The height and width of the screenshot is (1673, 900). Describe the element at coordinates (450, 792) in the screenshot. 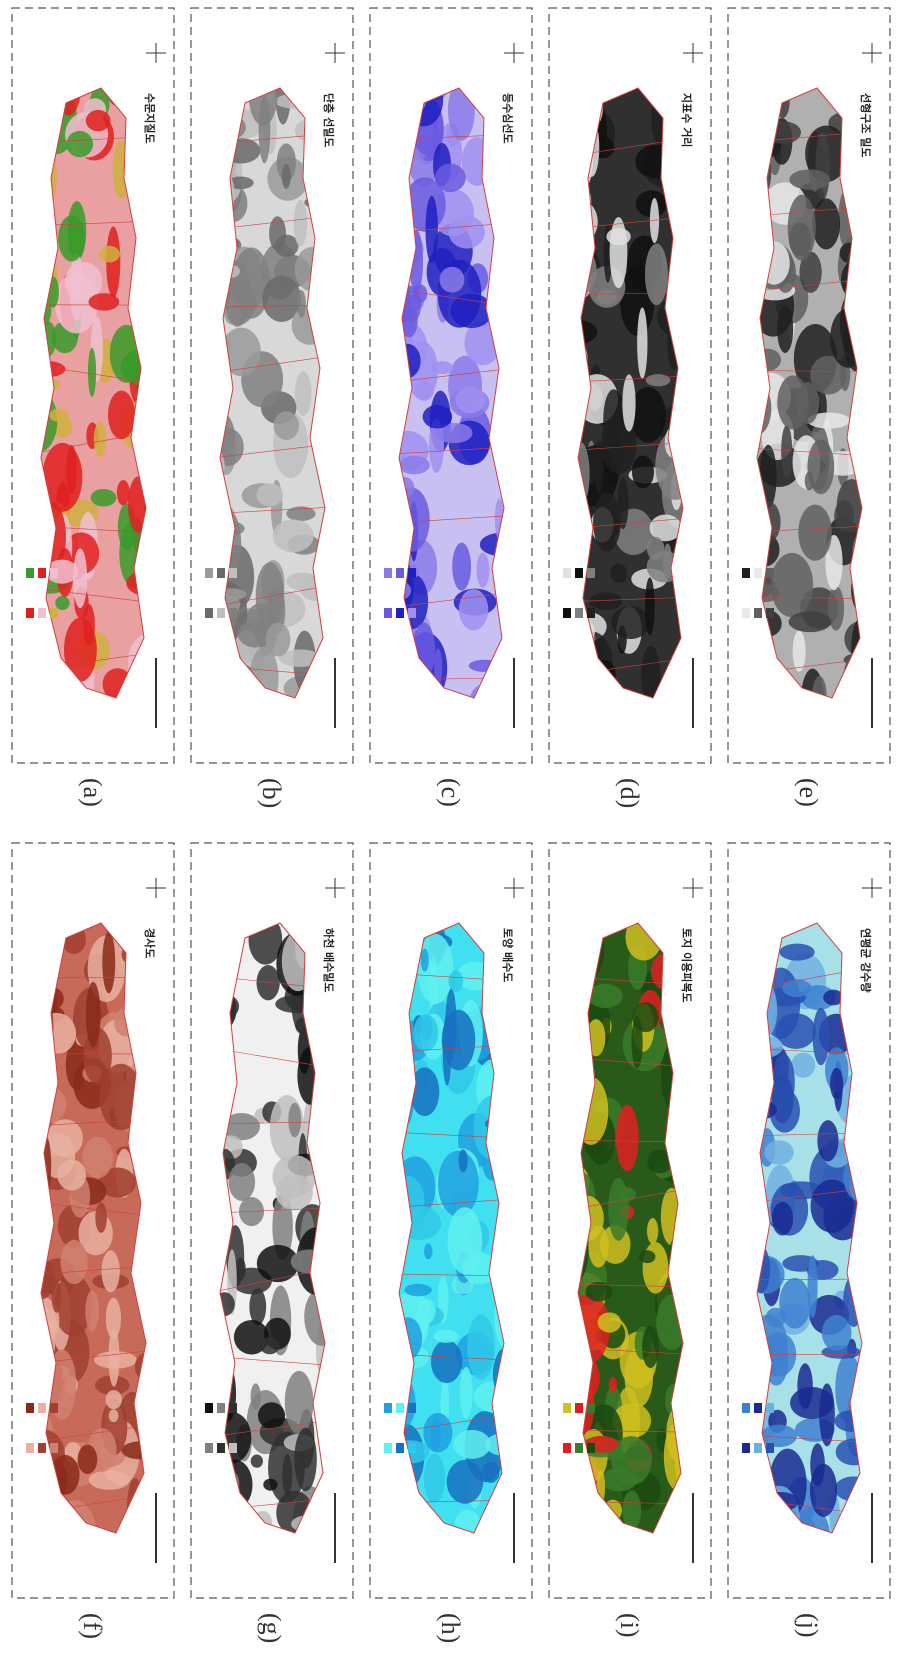

I see `panel-label: (c)` at that location.